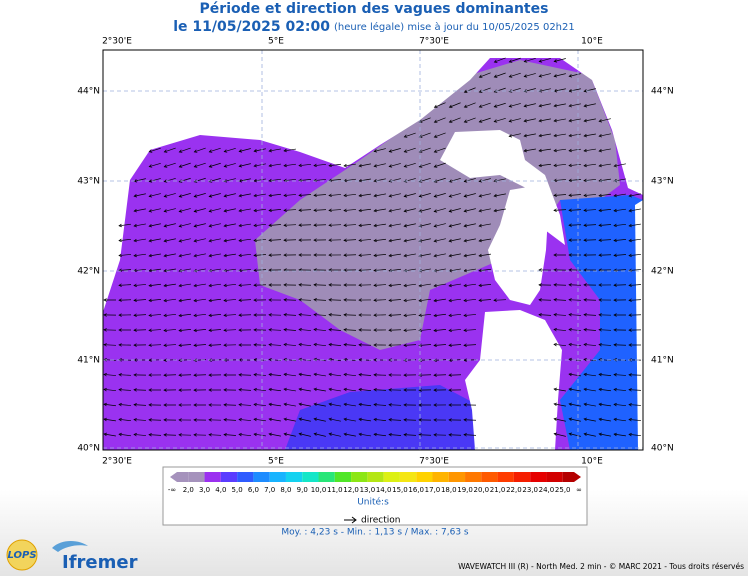 The height and width of the screenshot is (580, 748). I want to click on colorbar-label: 7,0, so click(269, 490).